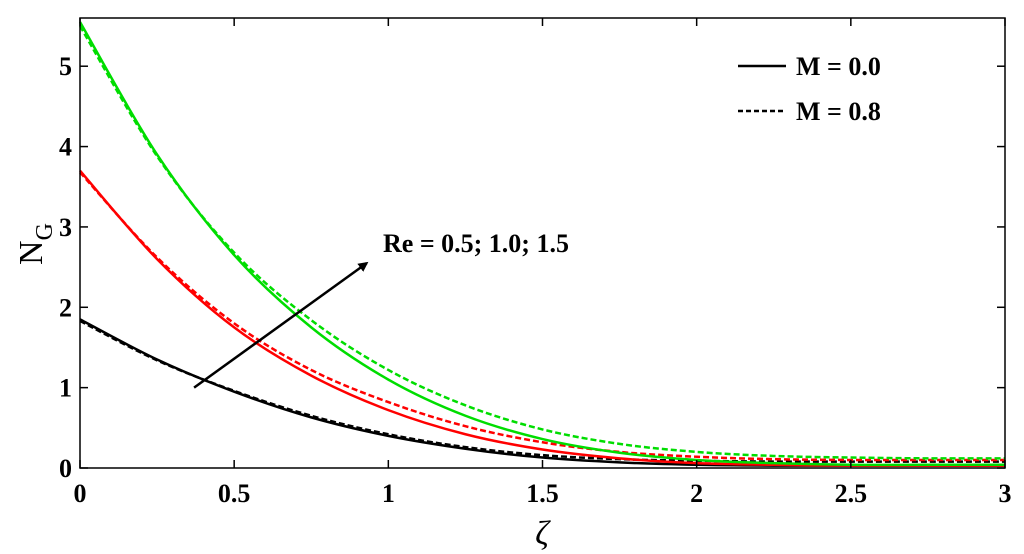 The width and height of the screenshot is (1024, 554). What do you see at coordinates (65, 307) in the screenshot?
I see `y-tick-label: 2` at bounding box center [65, 307].